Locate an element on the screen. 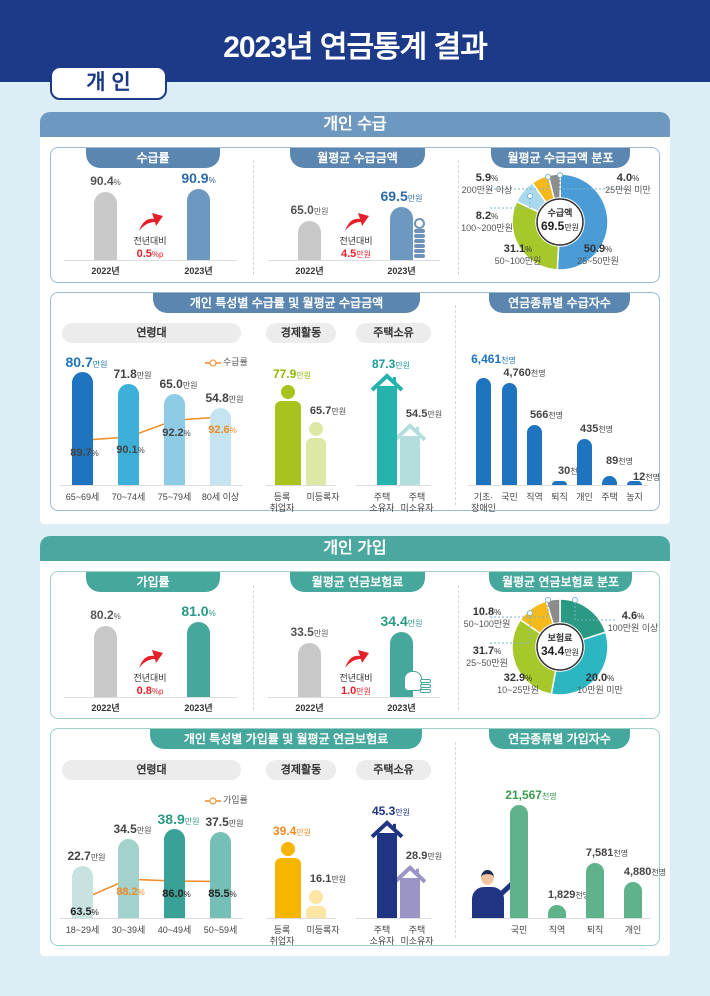 This screenshot has width=710, height=996. rate-label: 92.2% is located at coordinates (176, 433).